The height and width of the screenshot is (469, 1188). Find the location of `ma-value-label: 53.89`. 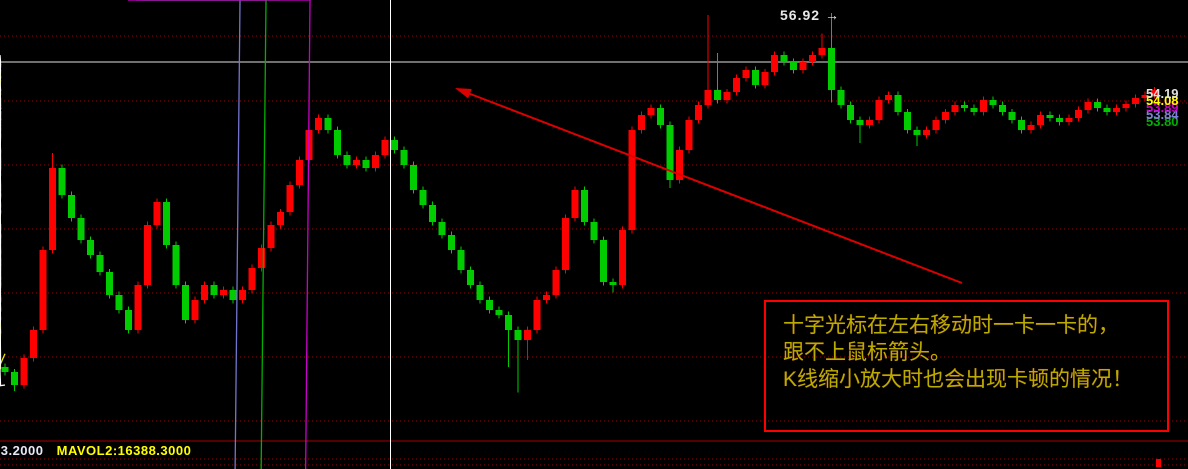

ma-value-label: 53.89 is located at coordinates (1162, 107).